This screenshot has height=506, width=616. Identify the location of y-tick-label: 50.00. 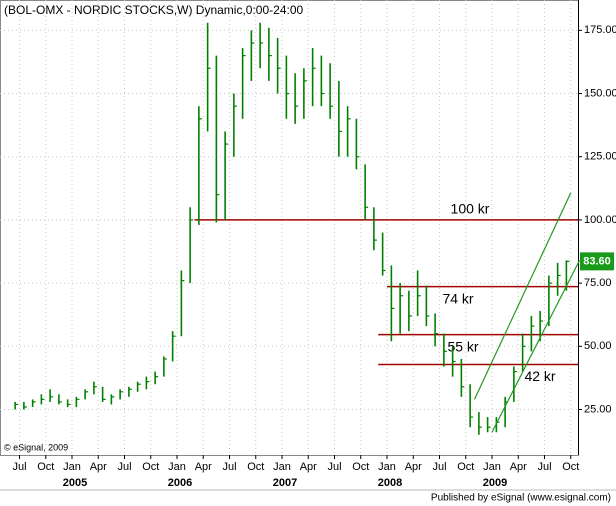
(598, 346).